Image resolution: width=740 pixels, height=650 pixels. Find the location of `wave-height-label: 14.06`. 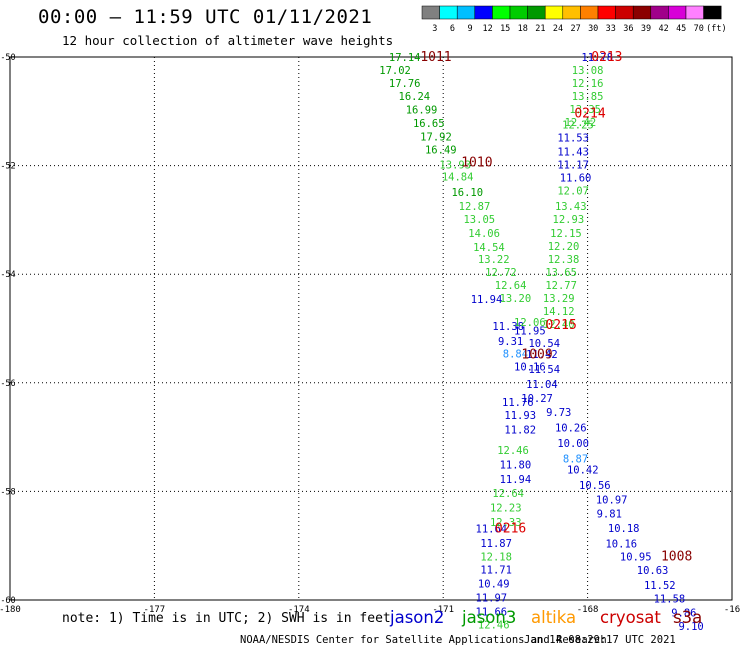

wave-height-label: 14.06 is located at coordinates (484, 234).